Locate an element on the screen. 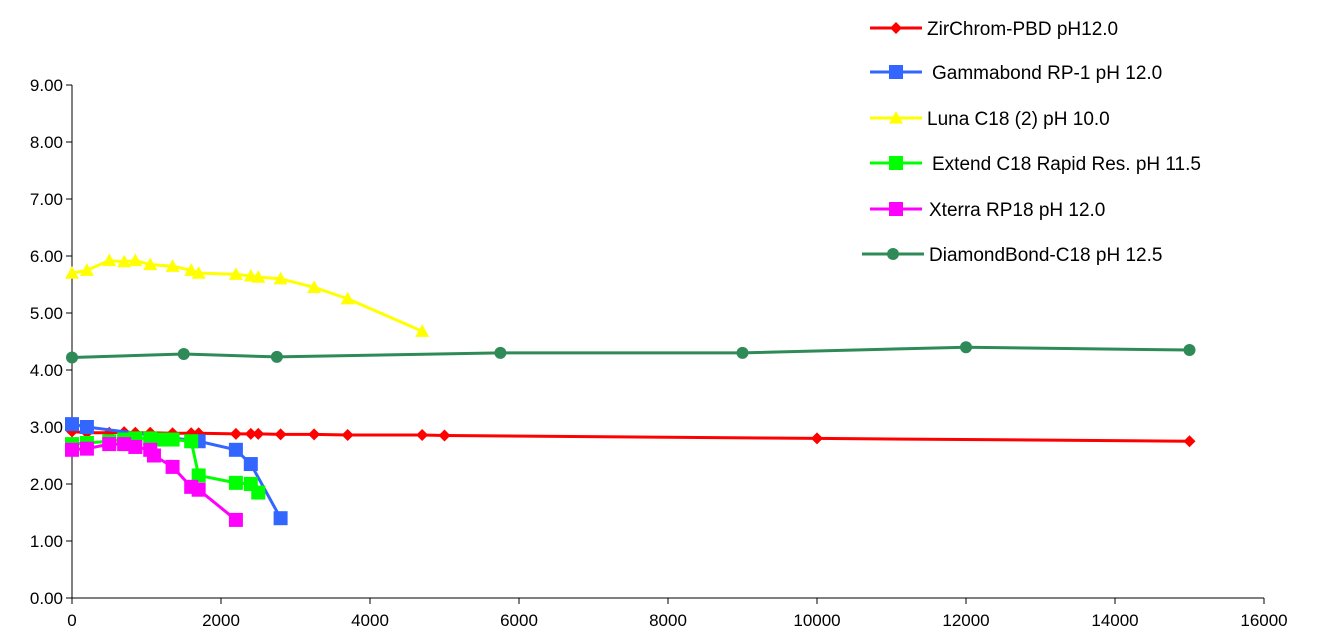 Image resolution: width=1317 pixels, height=640 pixels. legend-label: Xterra RP18 pH 12.0 is located at coordinates (1017, 210).